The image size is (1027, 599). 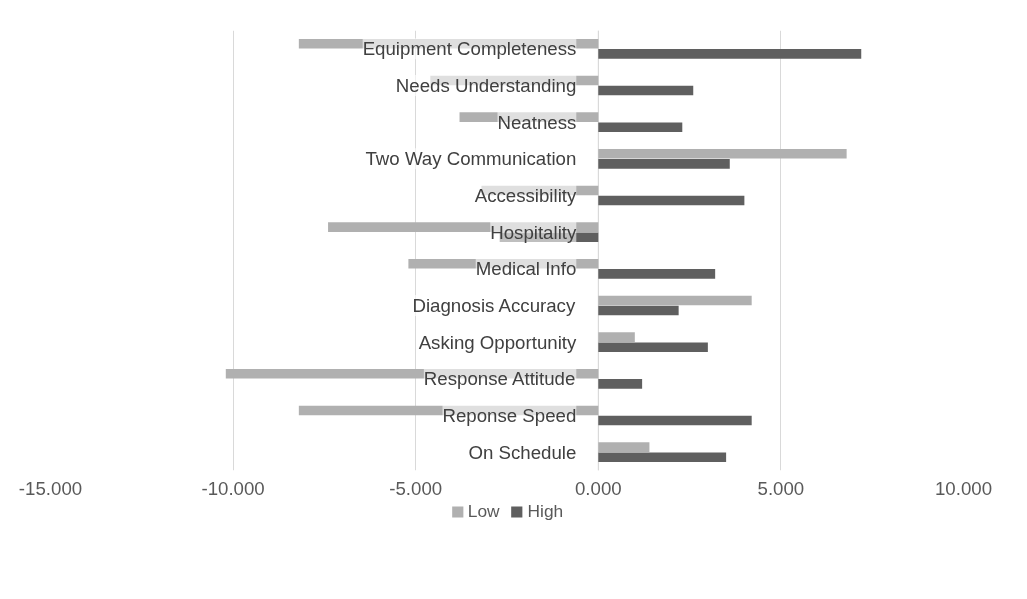 What do you see at coordinates (50, 488) in the screenshot?
I see `x-tick-label: -15.000` at bounding box center [50, 488].